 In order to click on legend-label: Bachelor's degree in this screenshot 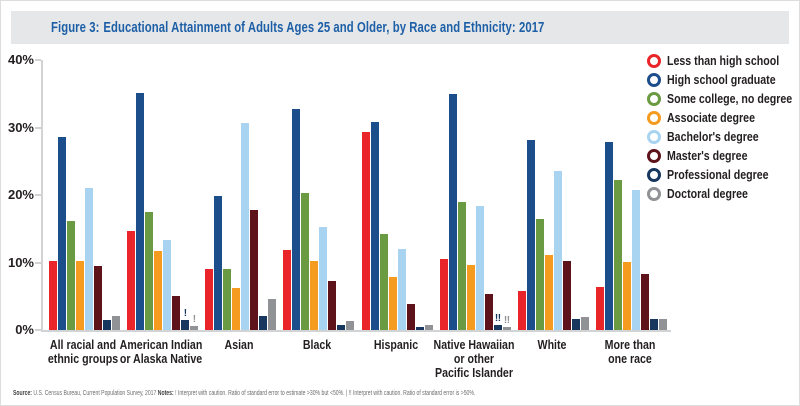, I will do `click(713, 137)`.